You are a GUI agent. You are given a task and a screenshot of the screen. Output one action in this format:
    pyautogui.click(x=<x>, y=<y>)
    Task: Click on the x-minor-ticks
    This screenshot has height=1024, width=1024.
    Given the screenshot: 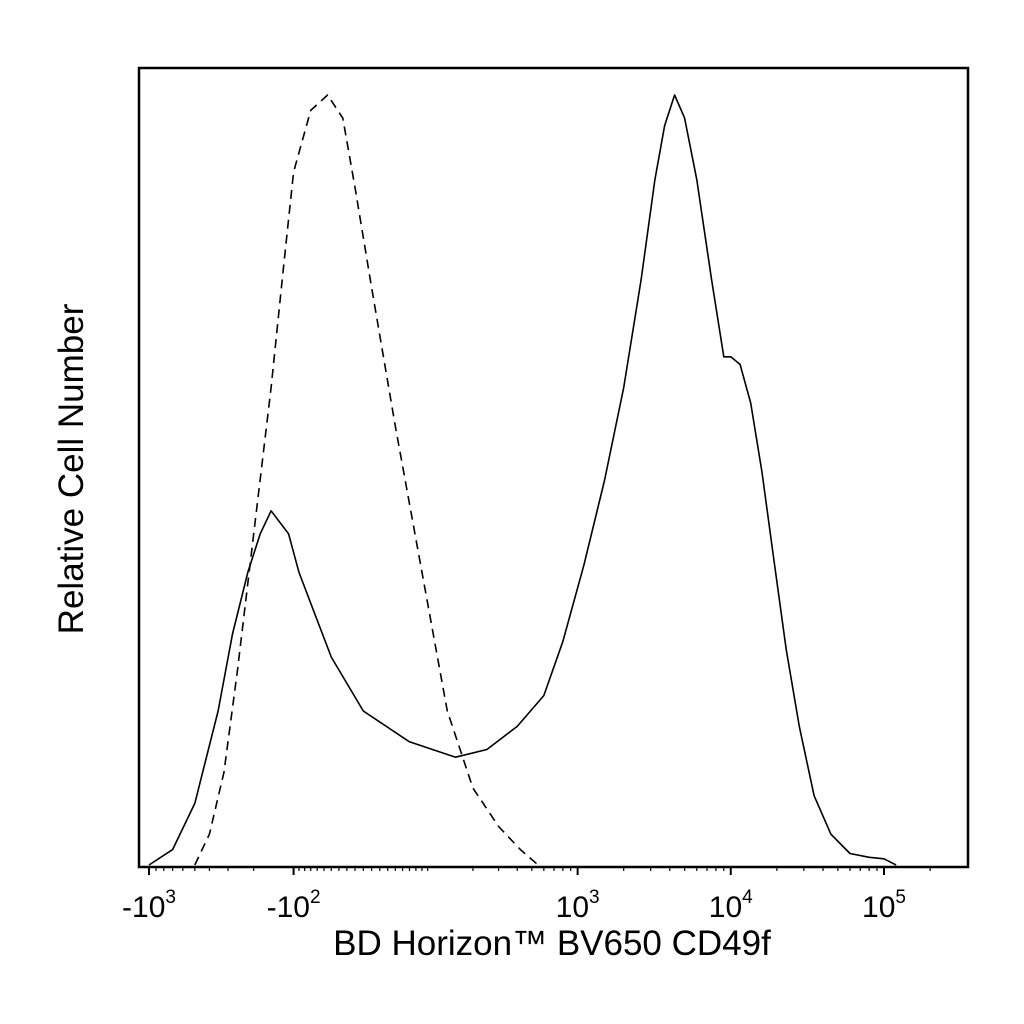 What is the action you would take?
    pyautogui.click(x=543, y=869)
    